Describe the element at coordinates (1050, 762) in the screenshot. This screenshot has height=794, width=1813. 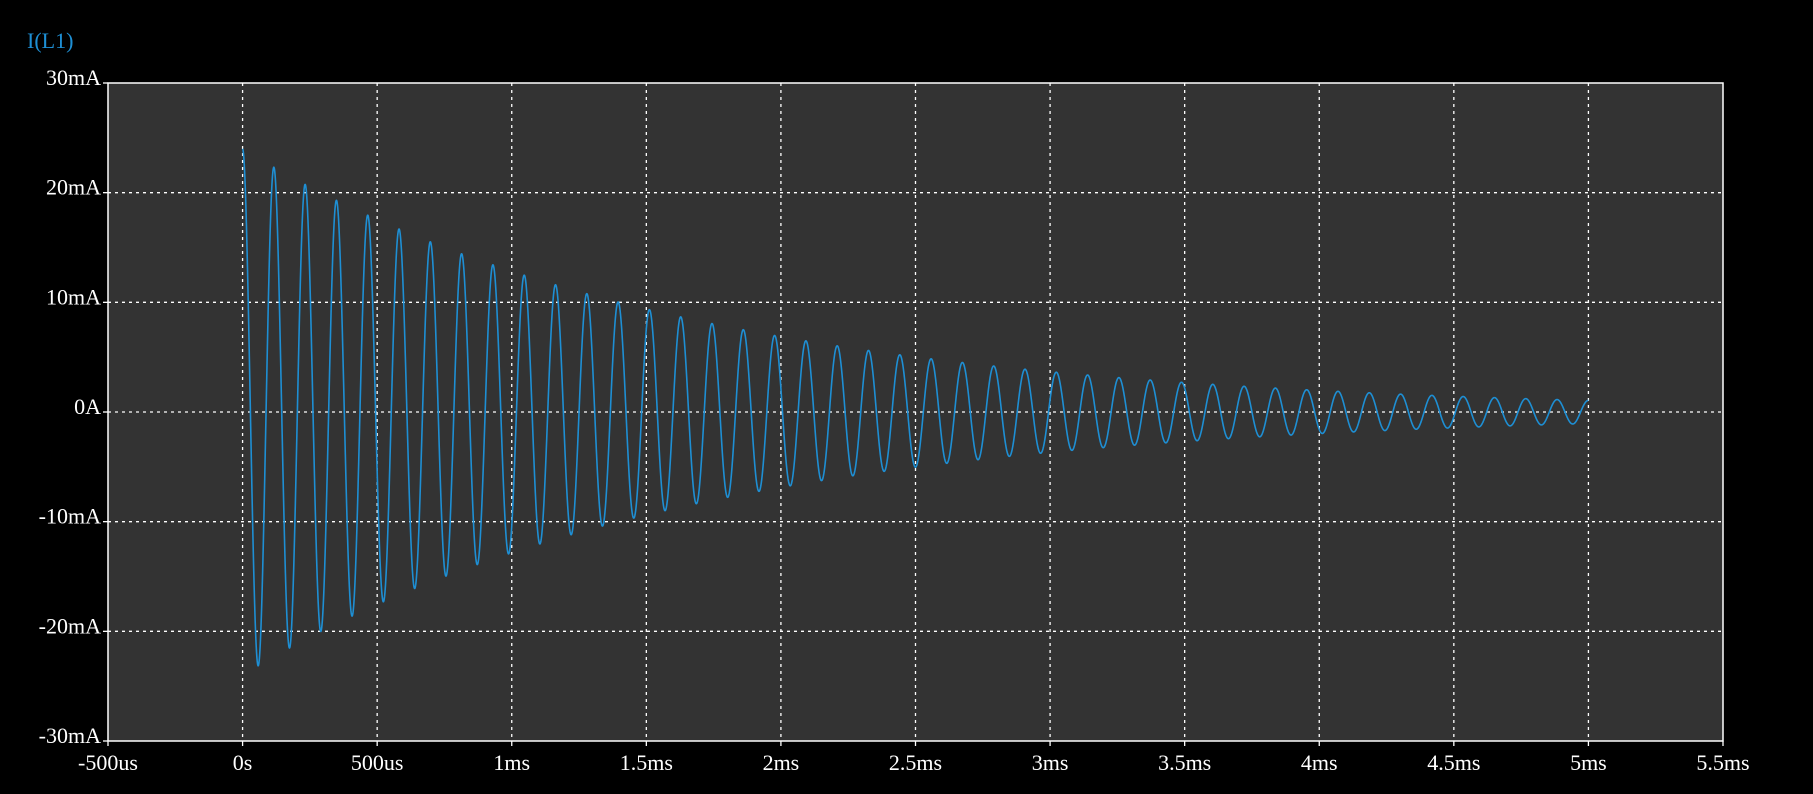
I see `x-tick-label: 3ms` at that location.